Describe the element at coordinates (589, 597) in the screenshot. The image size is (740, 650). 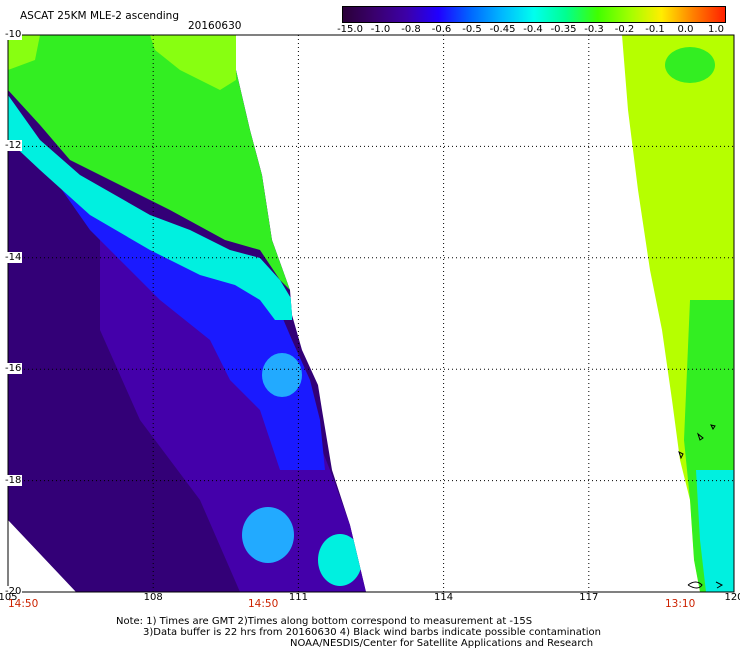
I see `longitude-label: 117` at that location.